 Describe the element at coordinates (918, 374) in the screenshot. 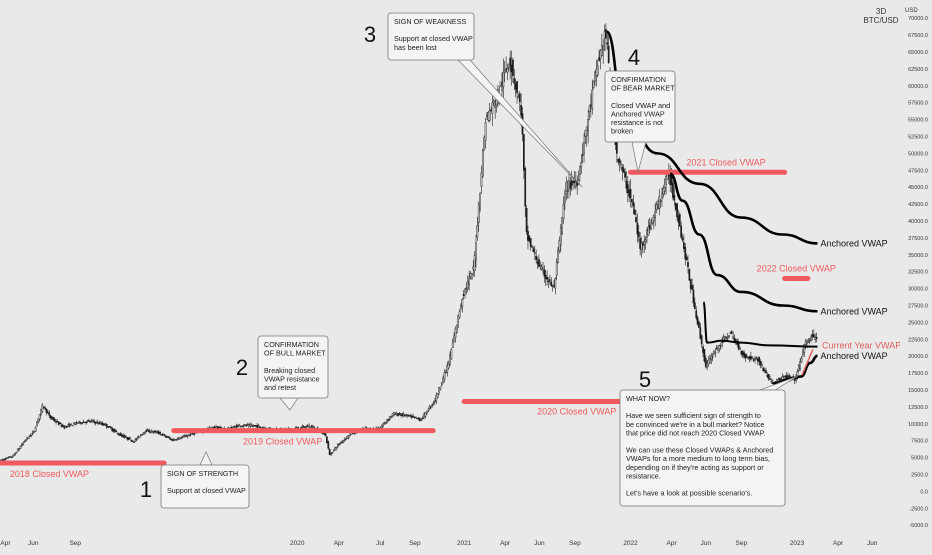

I see `y-tick-label: 17500.0` at that location.